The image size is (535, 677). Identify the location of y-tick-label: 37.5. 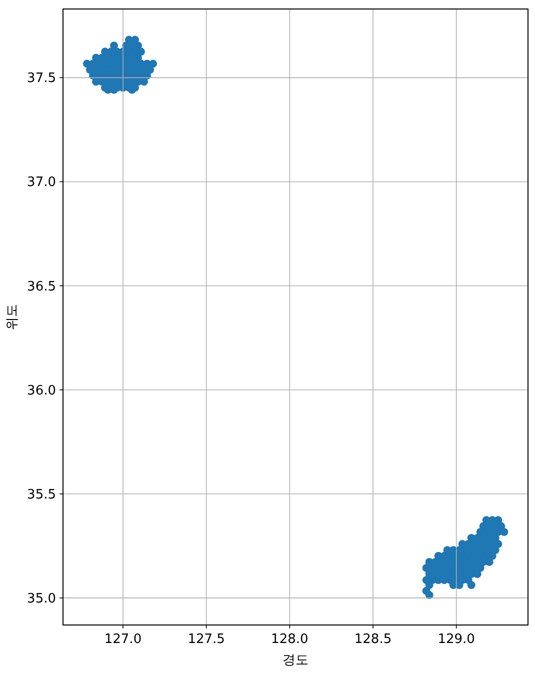
(41, 78).